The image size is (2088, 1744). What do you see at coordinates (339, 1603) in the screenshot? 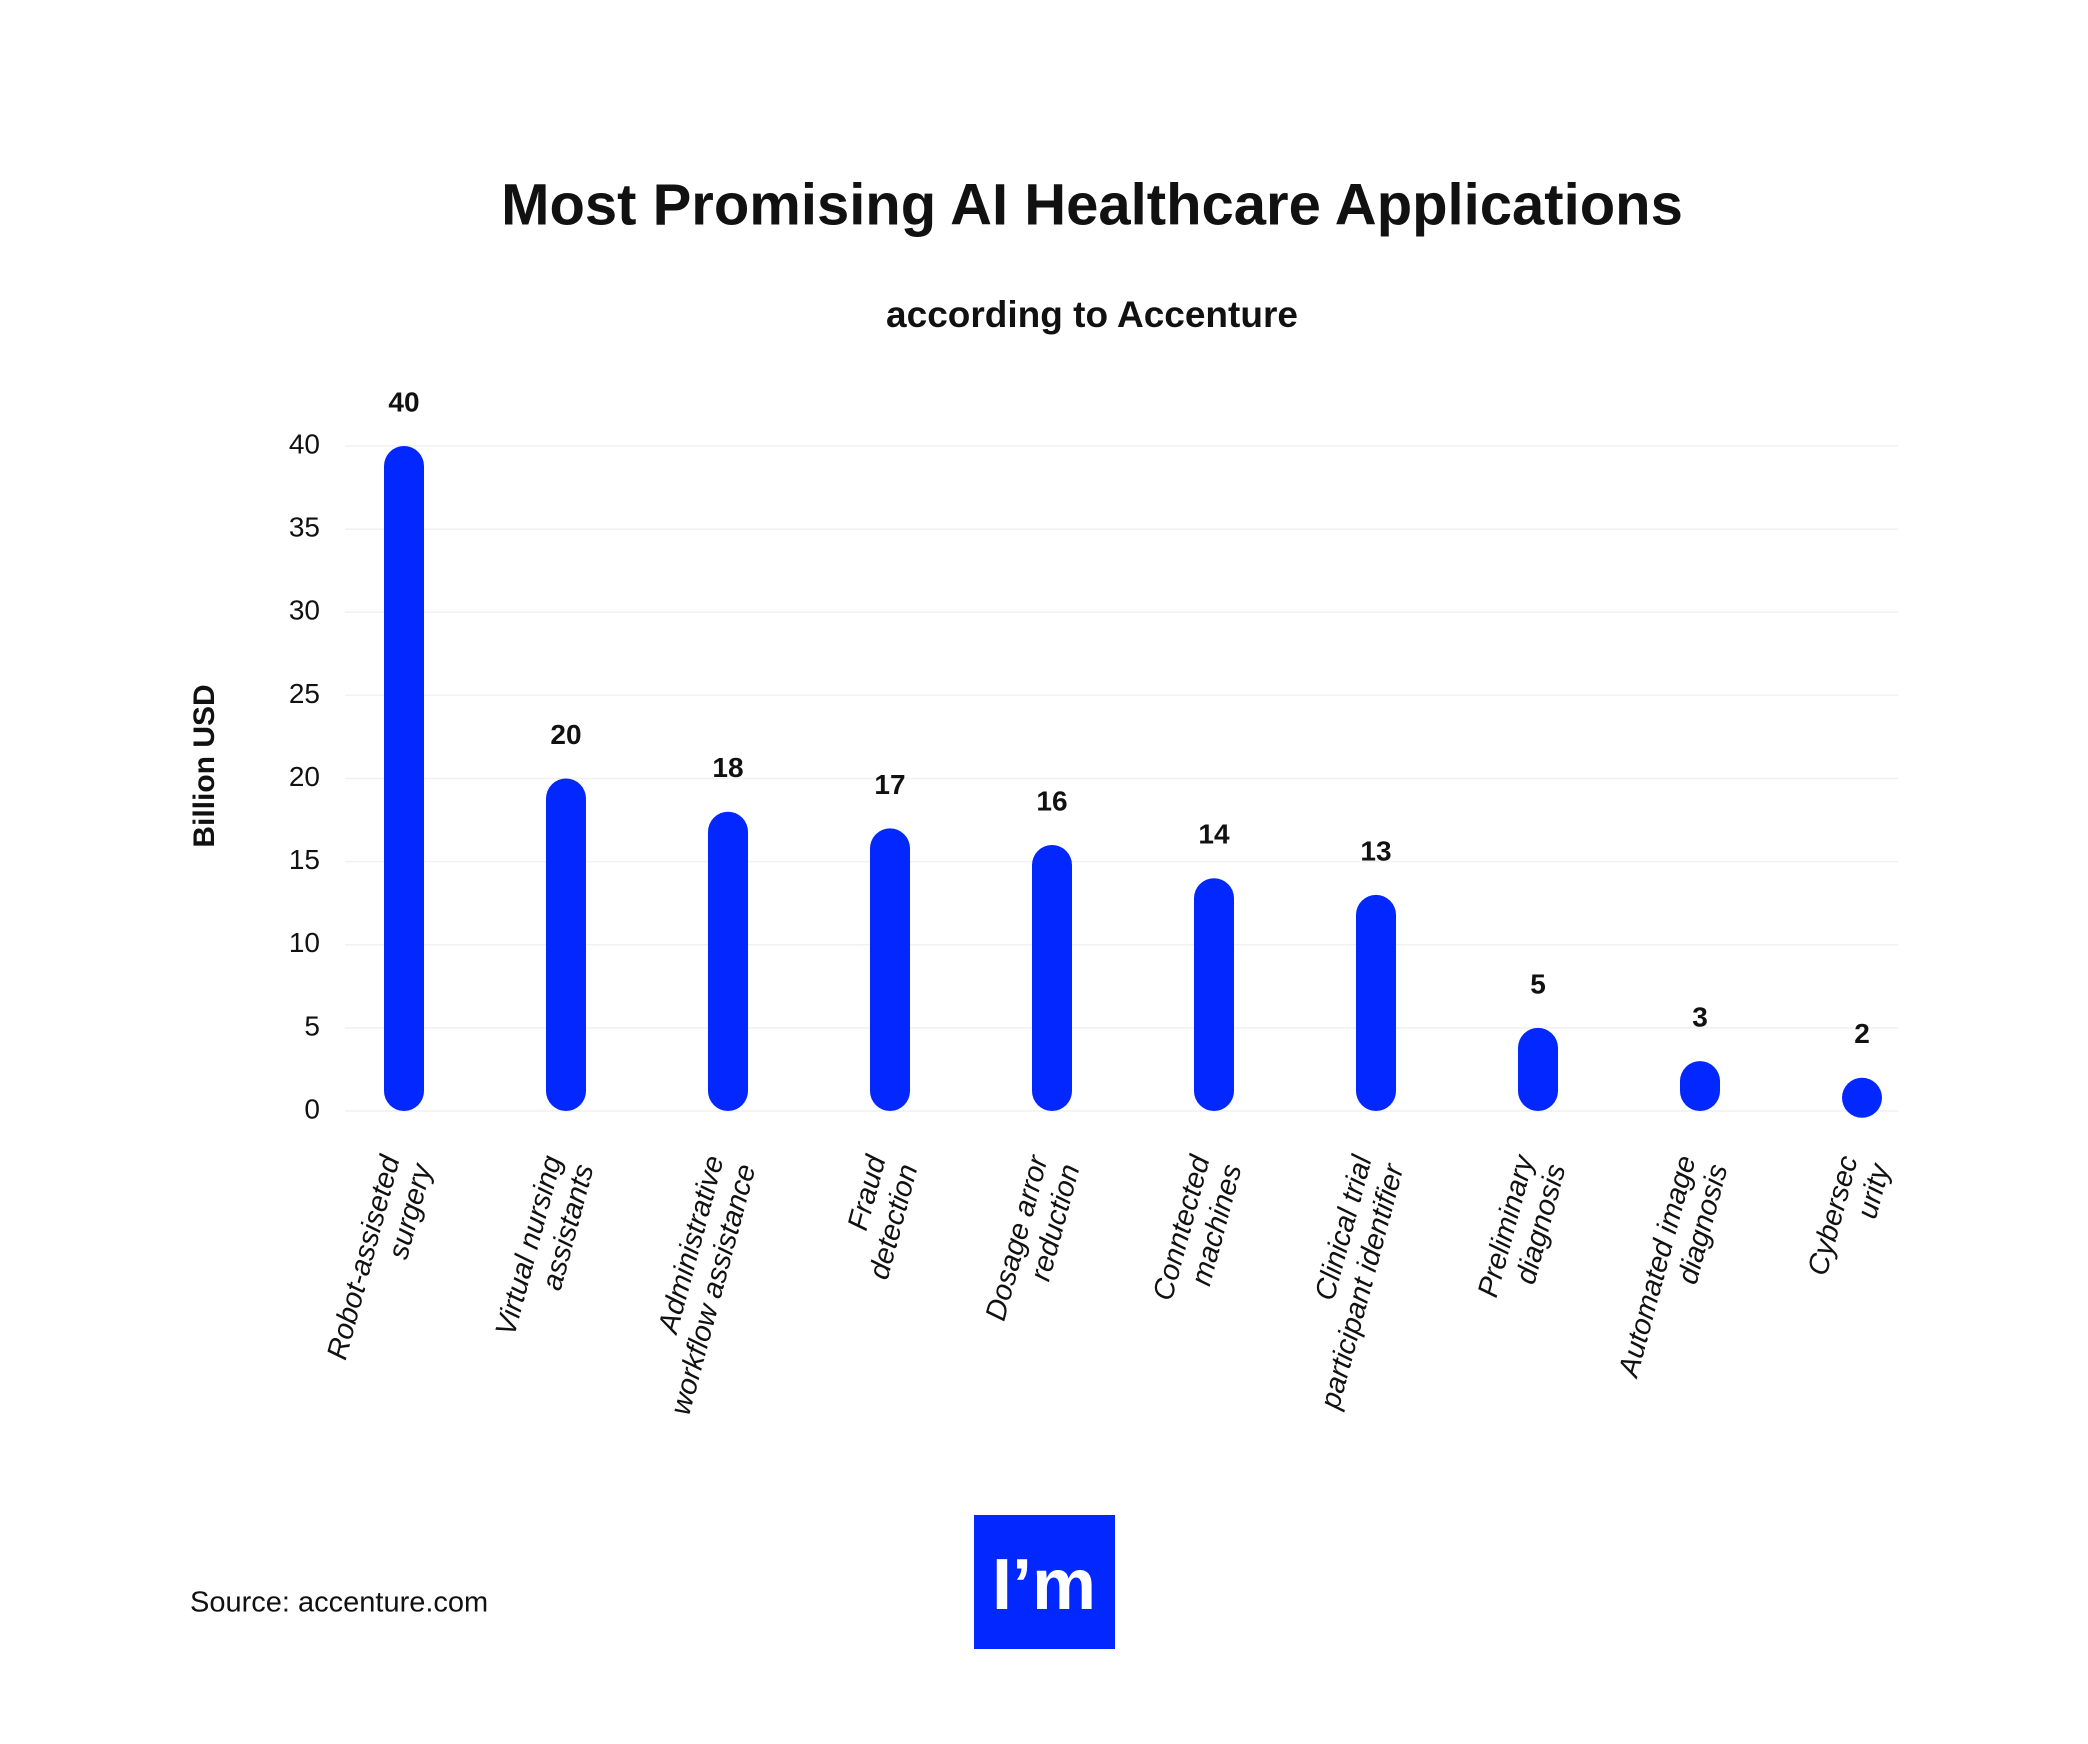
I see `source: Source: accenture.com` at bounding box center [339, 1603].